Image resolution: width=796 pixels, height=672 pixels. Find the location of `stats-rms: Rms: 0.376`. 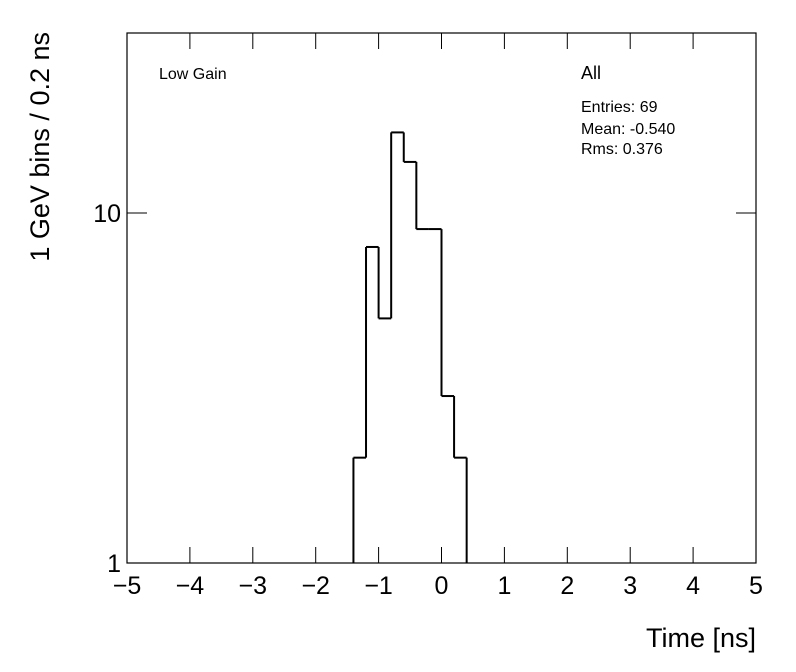

stats-rms: Rms: 0.376 is located at coordinates (622, 149).